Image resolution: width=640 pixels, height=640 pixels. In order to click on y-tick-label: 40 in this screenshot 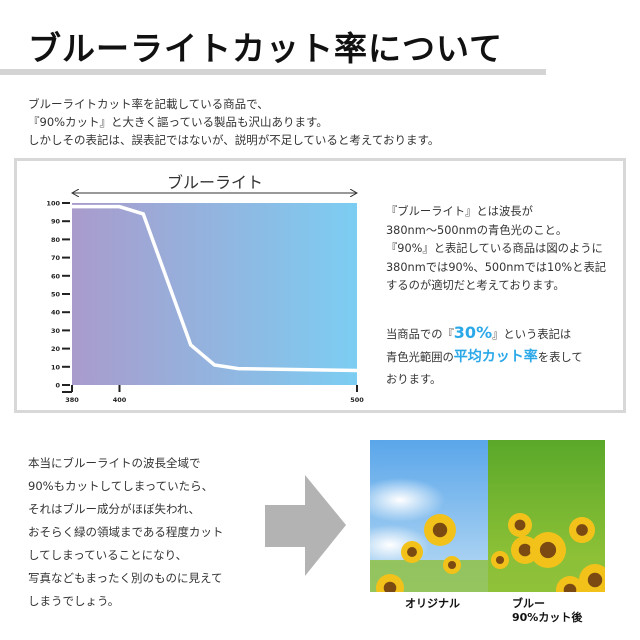, I will do `click(56, 313)`.